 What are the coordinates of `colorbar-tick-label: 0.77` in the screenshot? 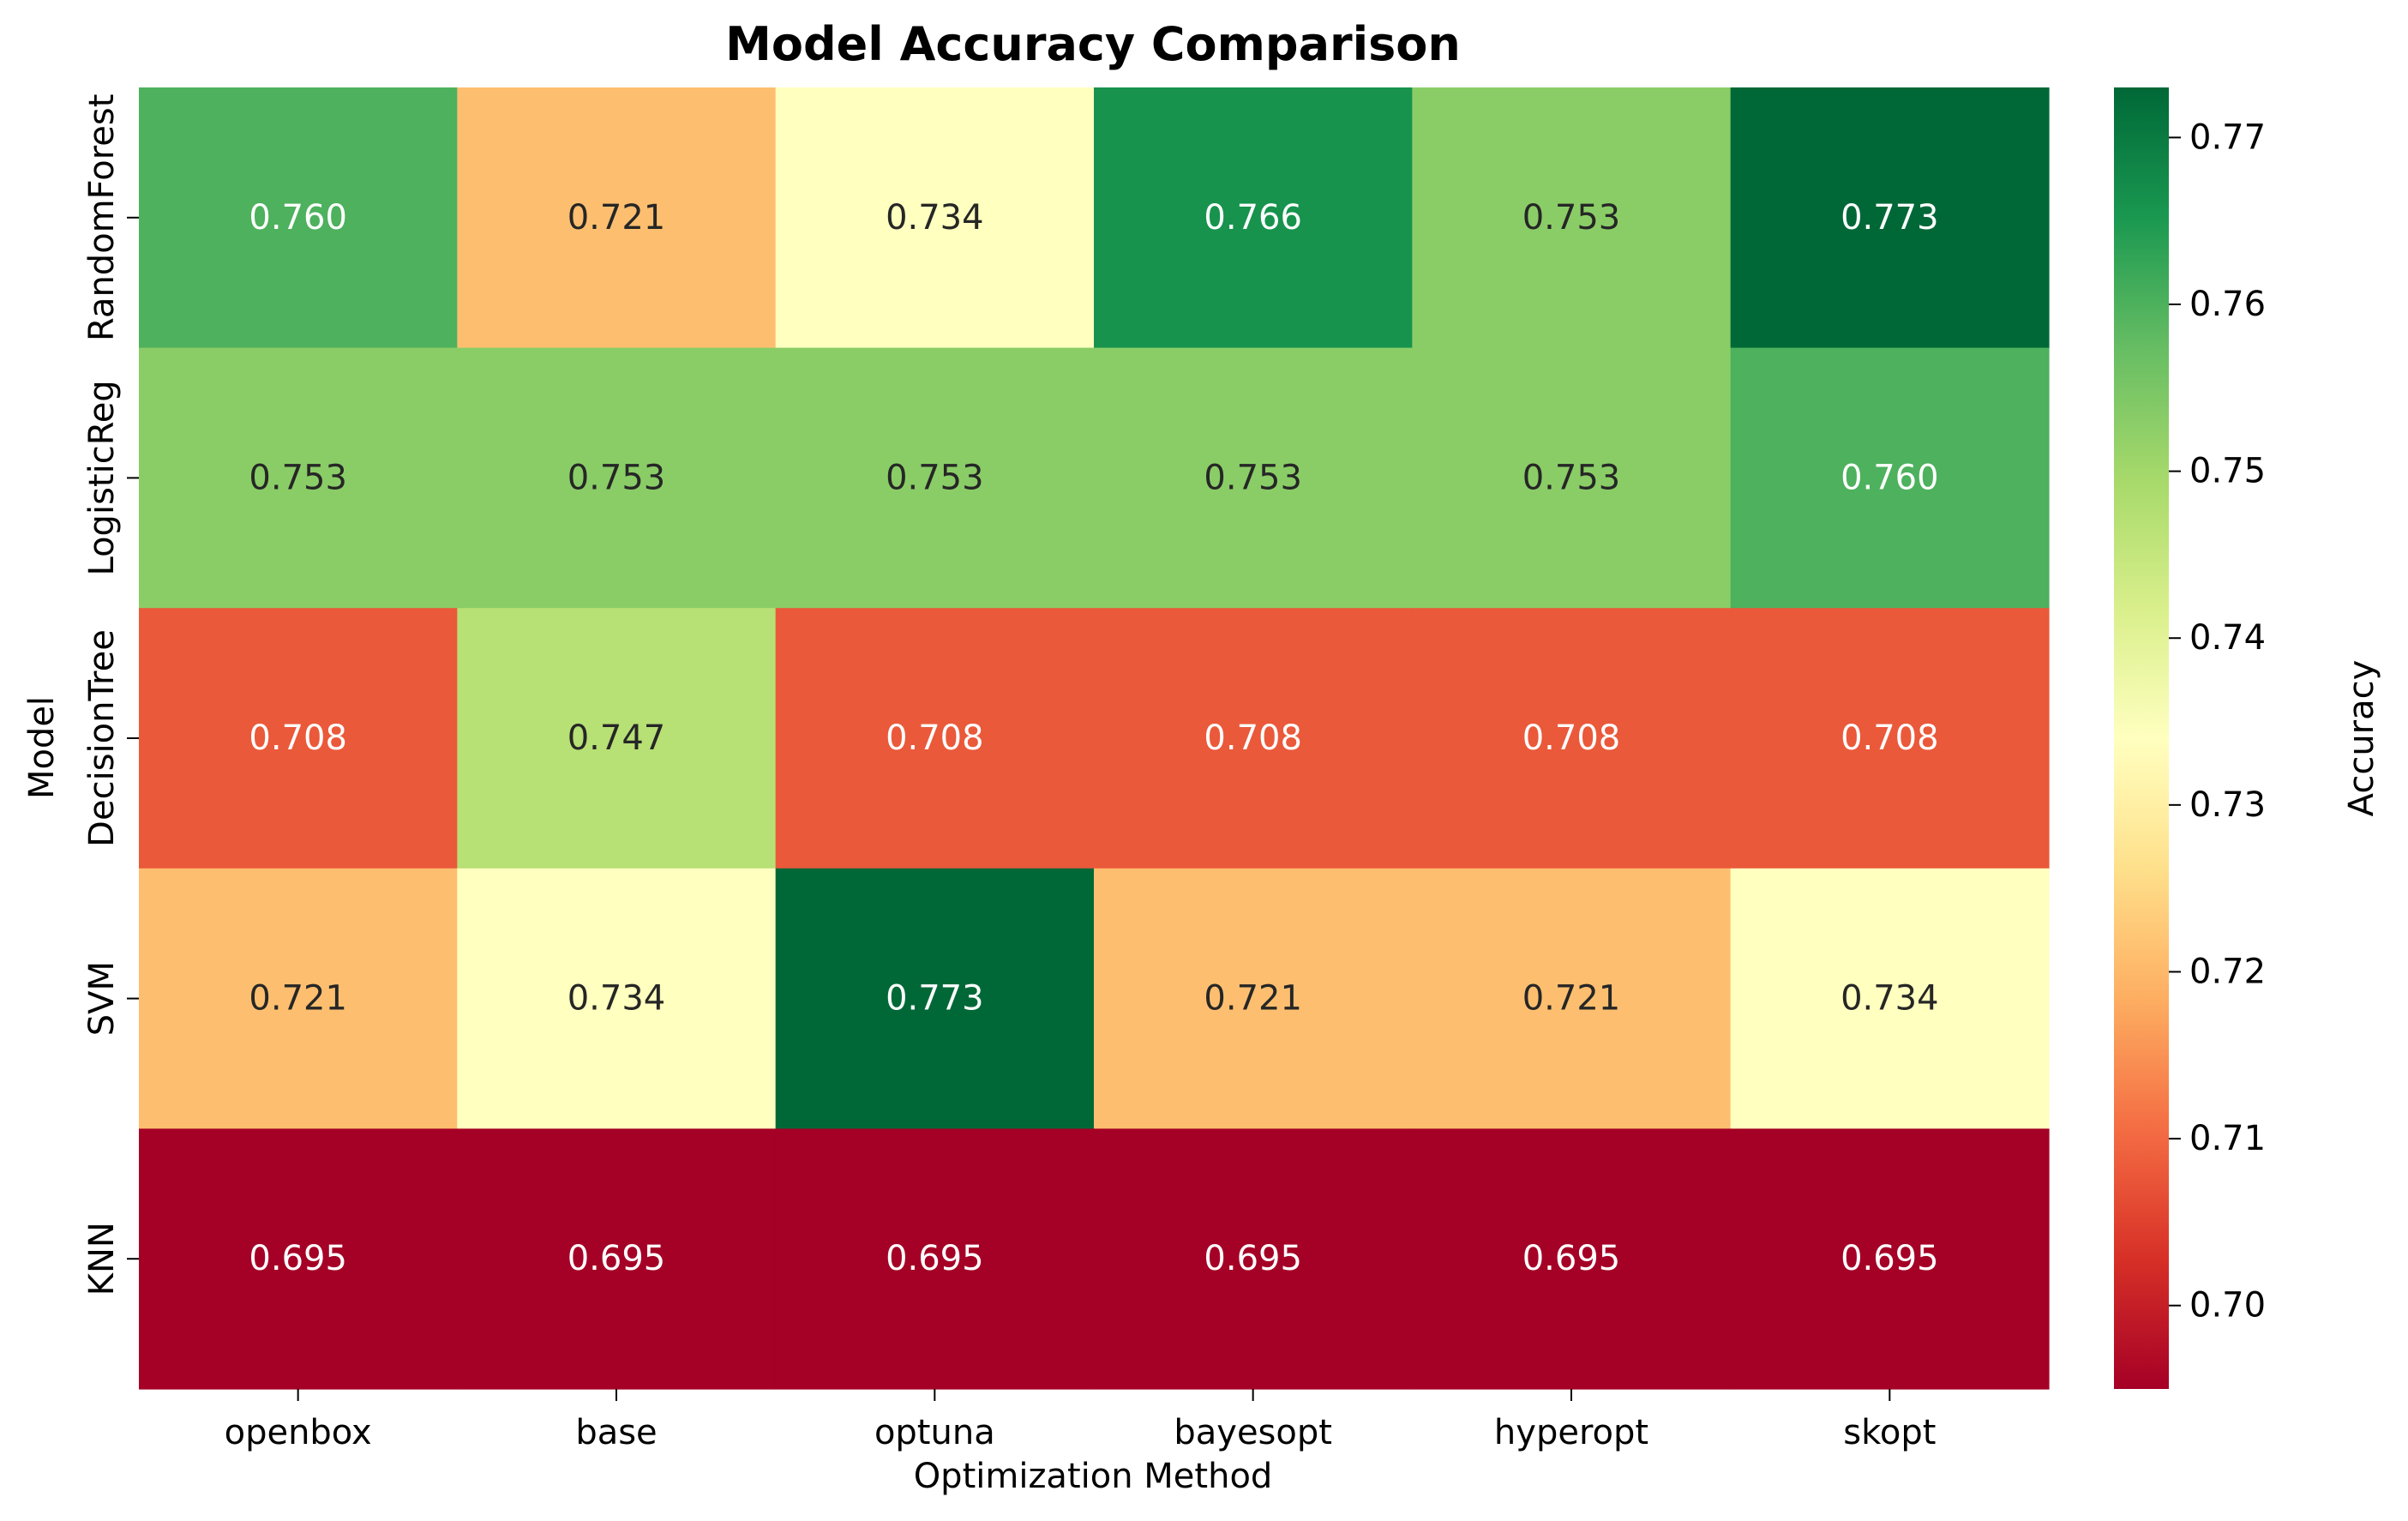 It's located at (2227, 137).